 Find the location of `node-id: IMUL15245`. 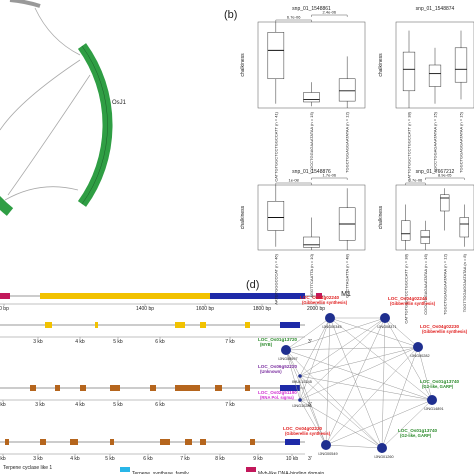

node-id: IMUL15245 is located at coordinates (302, 382).